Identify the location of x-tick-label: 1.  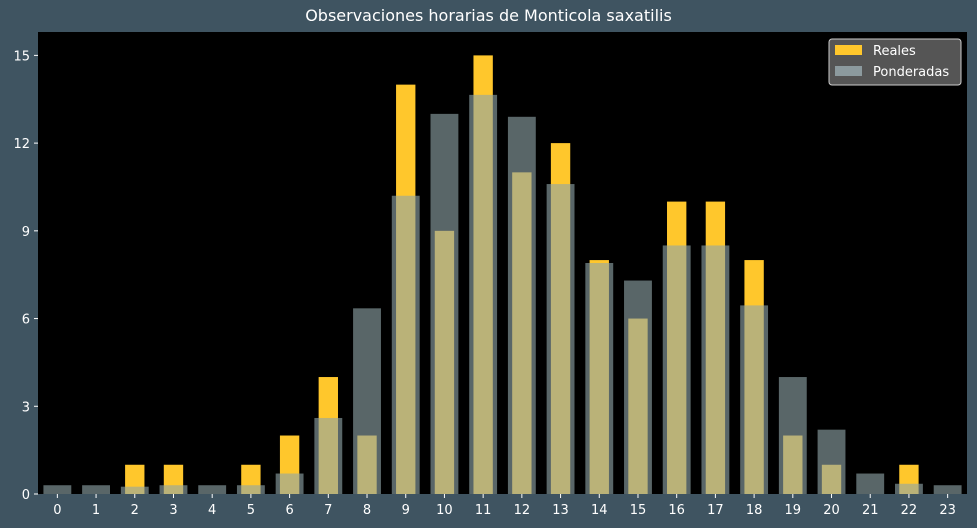
(96, 510).